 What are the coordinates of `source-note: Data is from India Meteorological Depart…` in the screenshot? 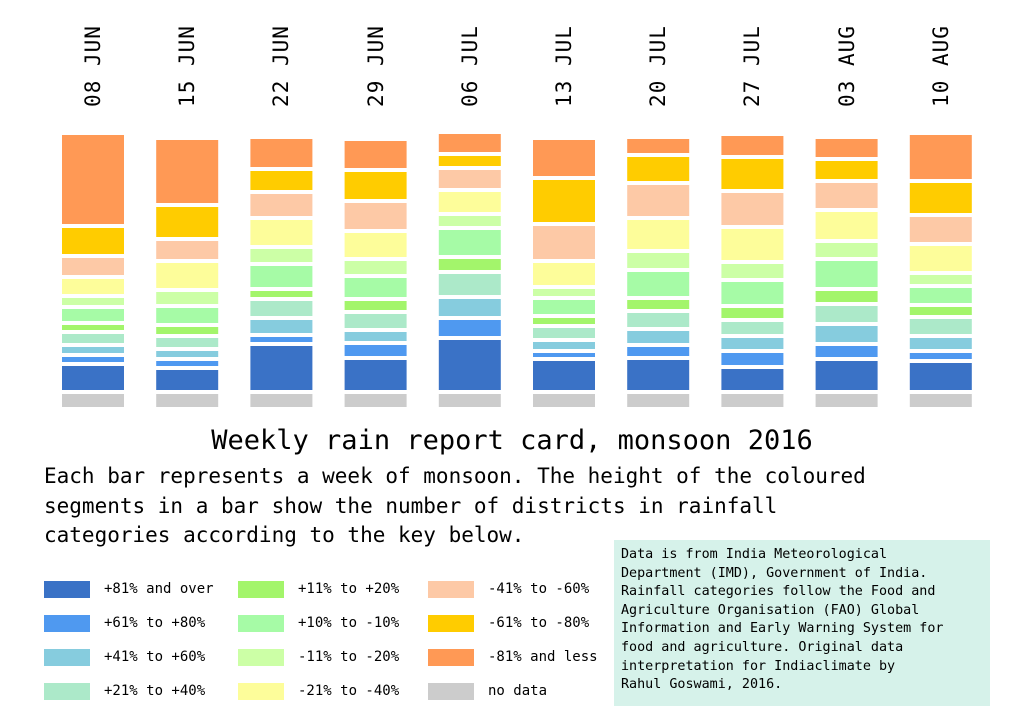 It's located at (802, 623).